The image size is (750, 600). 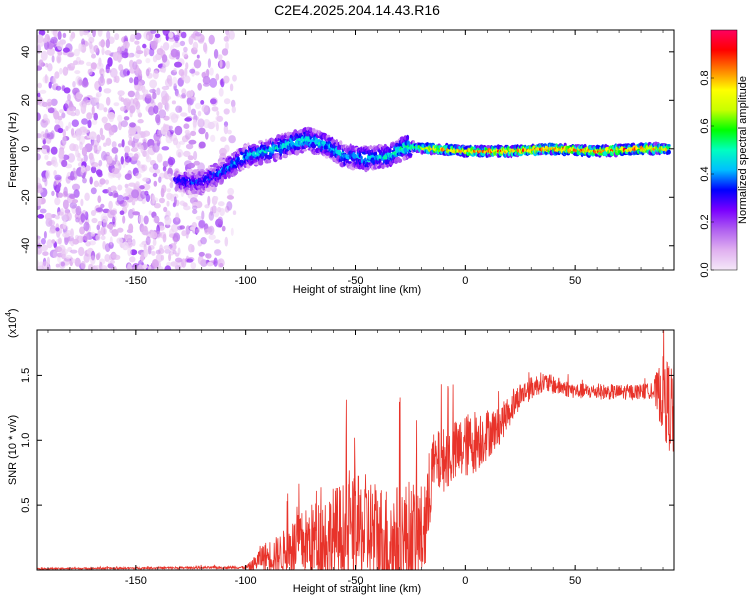 What do you see at coordinates (743, 150) in the screenshot?
I see `colorbar-label: Normalized spectral amplitude` at bounding box center [743, 150].